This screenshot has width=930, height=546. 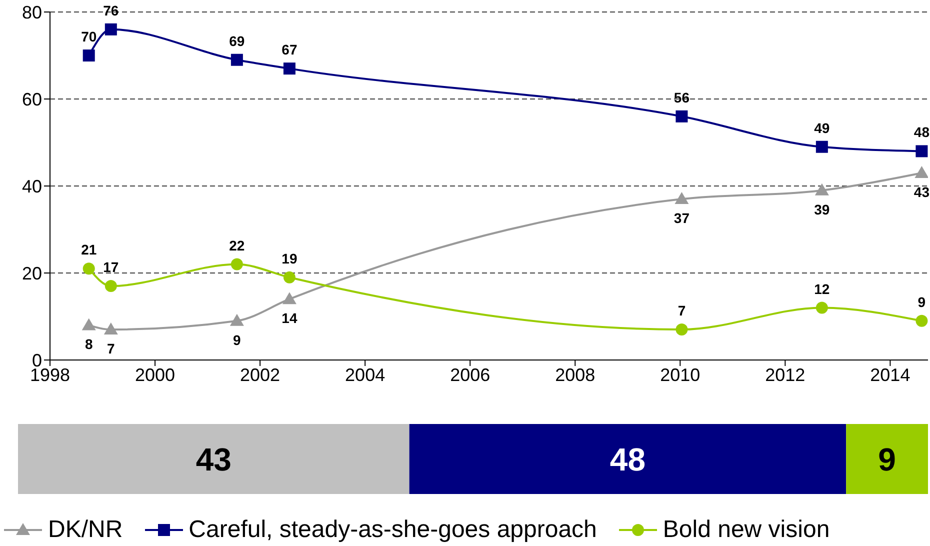 What do you see at coordinates (290, 318) in the screenshot?
I see `data-label: 14` at bounding box center [290, 318].